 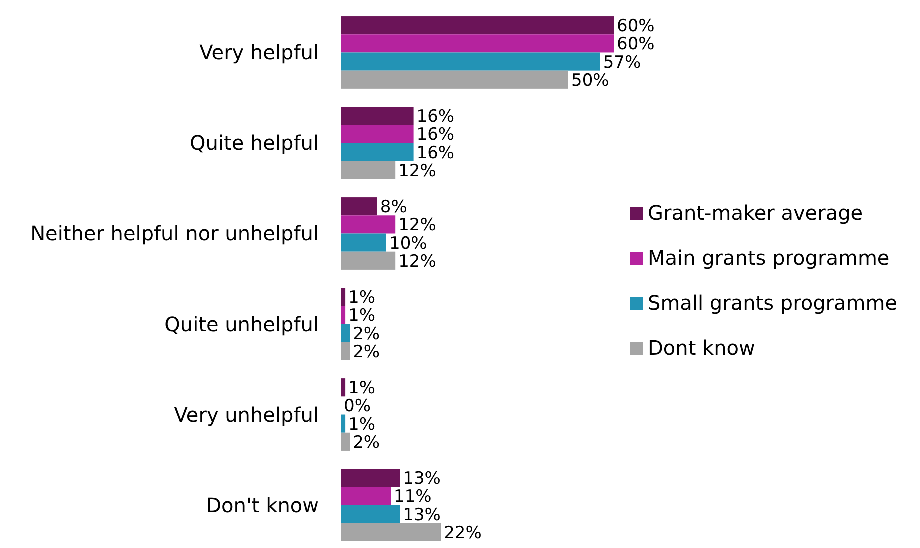 I want to click on data-label: 11%, so click(x=413, y=497).